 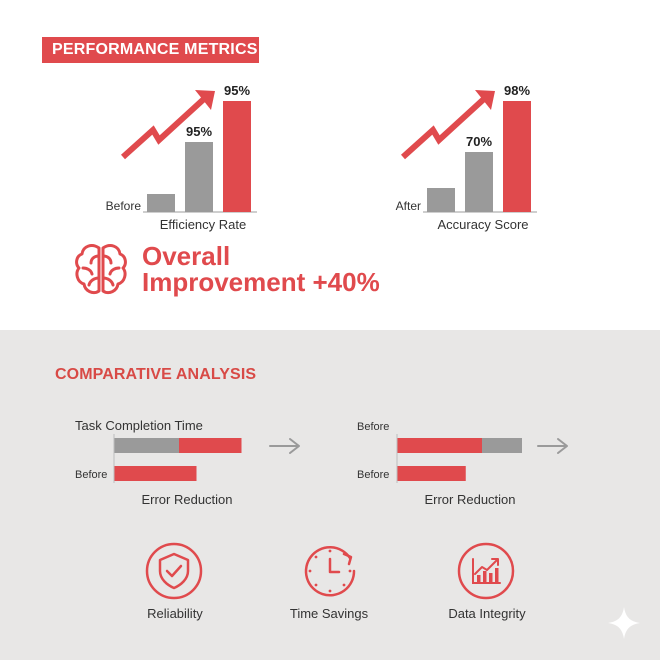 I want to click on overall-improvement: Overall Improvement +40%, so click(x=261, y=269).